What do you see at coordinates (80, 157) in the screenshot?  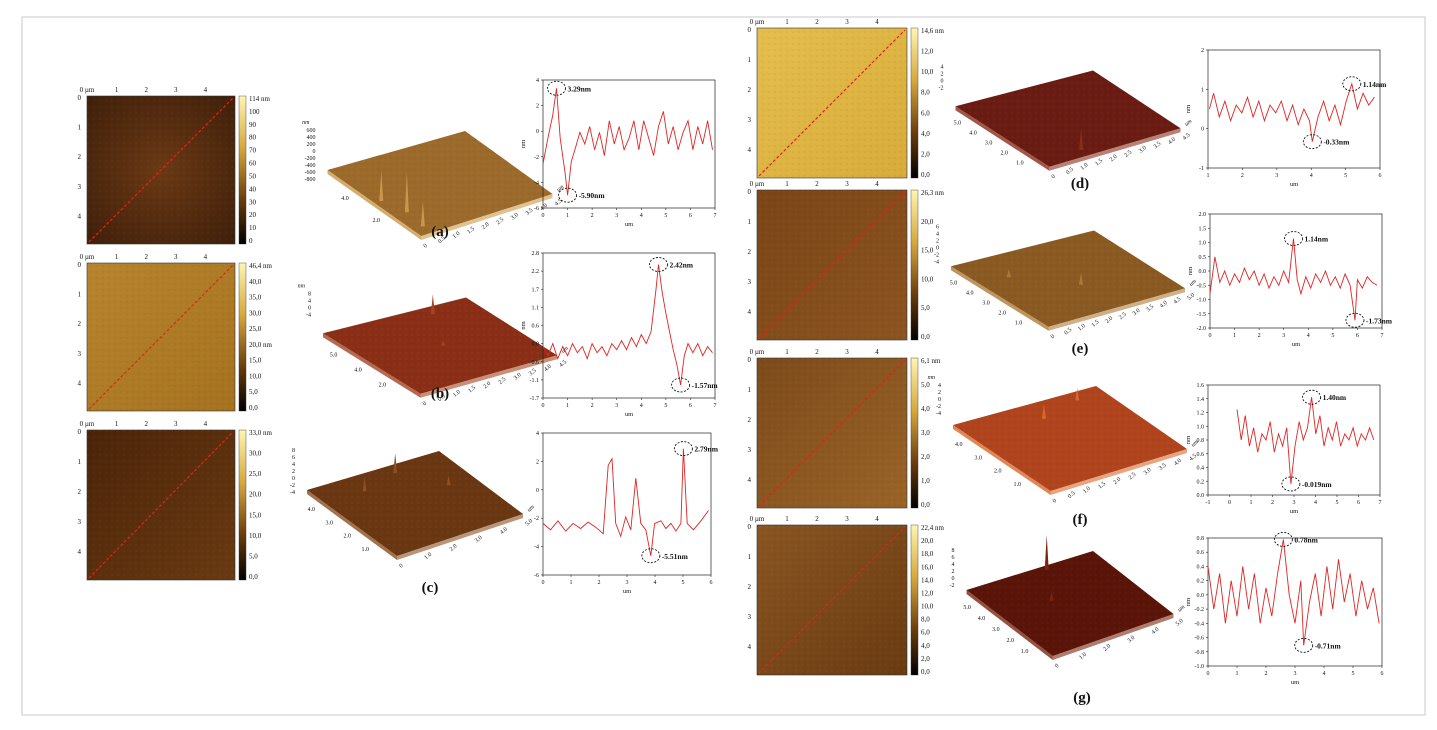 I see `afm-y-tick: 2` at bounding box center [80, 157].